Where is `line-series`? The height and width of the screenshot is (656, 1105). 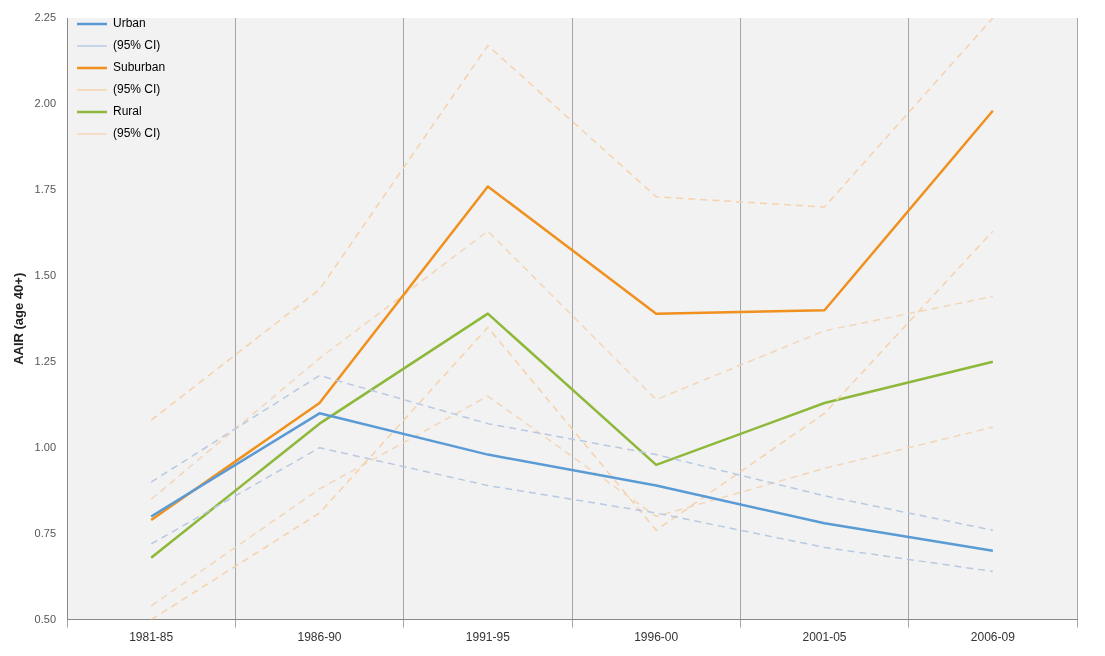 line-series is located at coordinates (572, 509).